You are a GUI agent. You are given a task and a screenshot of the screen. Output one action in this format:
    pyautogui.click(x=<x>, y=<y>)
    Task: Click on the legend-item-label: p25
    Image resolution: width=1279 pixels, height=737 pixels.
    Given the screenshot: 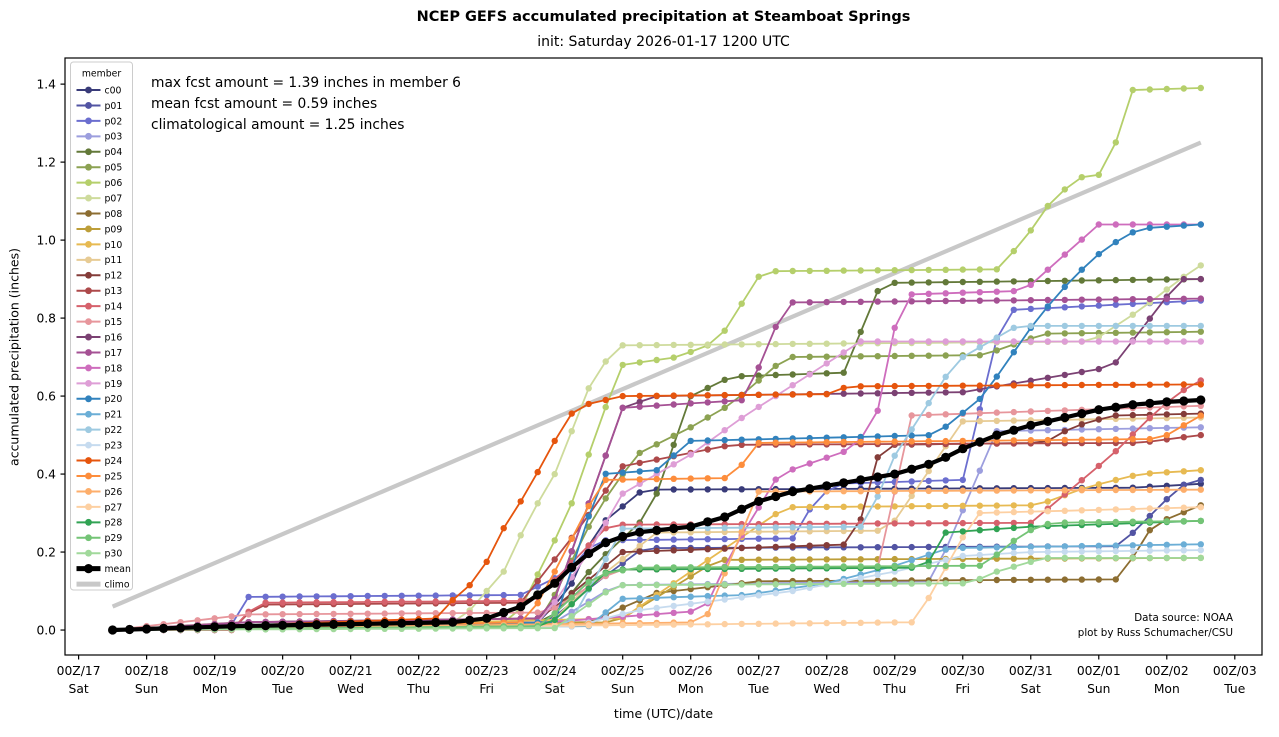 What is the action you would take?
    pyautogui.click(x=114, y=476)
    